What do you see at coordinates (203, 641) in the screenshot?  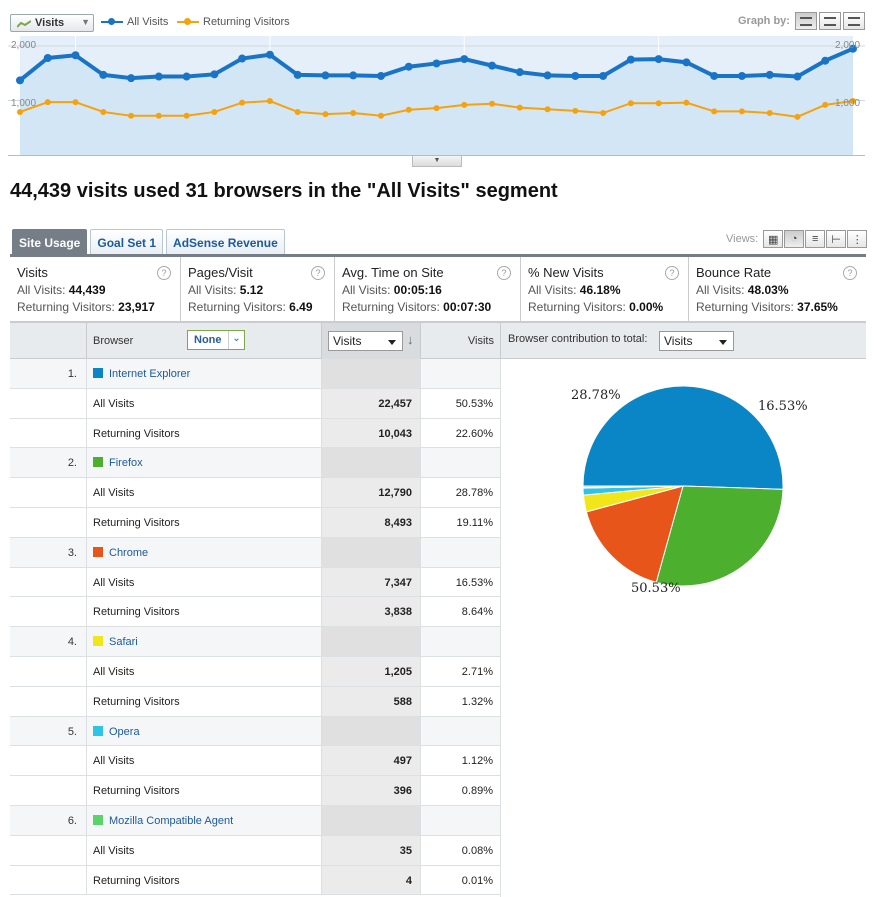 I see `browser-link: Safari` at bounding box center [203, 641].